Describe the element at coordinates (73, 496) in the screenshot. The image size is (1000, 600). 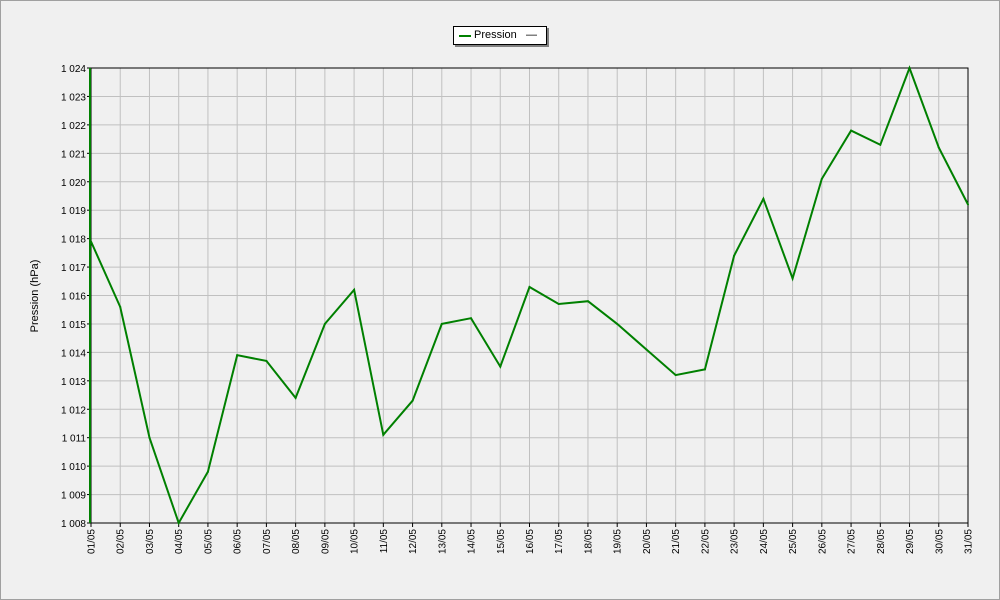
I see `y-tick-label: 1 009` at that location.